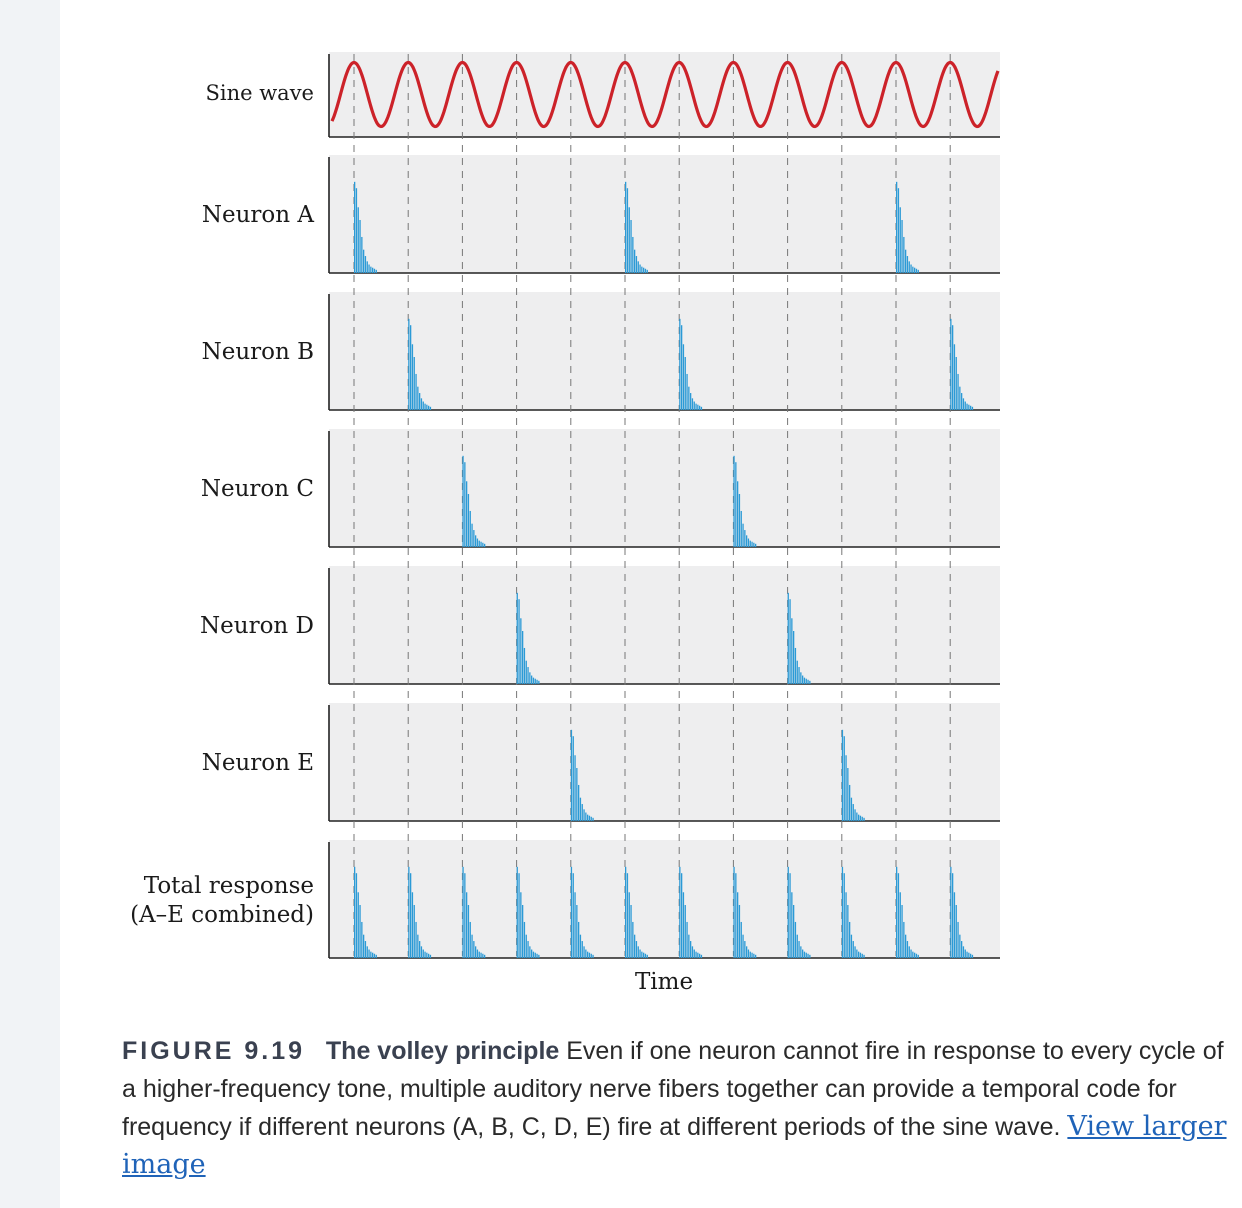  Describe the element at coordinates (257, 626) in the screenshot. I see `row-label: Neuron D` at that location.